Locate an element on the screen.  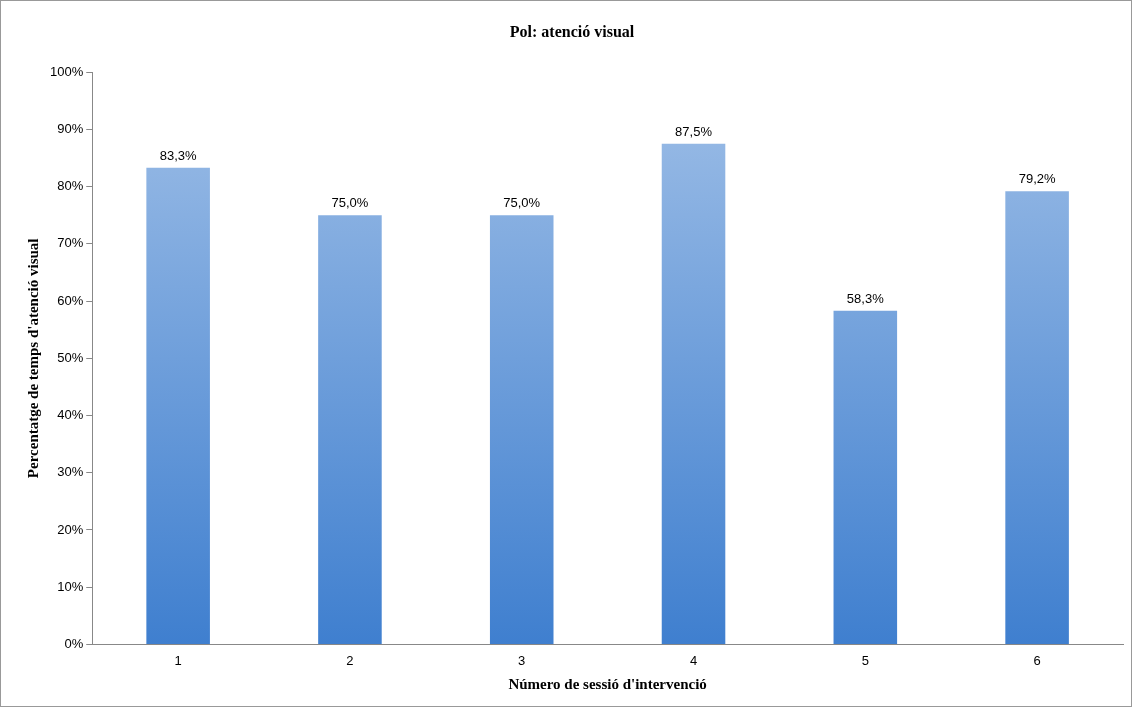
y-tick-label: 70% is located at coordinates (70, 243).